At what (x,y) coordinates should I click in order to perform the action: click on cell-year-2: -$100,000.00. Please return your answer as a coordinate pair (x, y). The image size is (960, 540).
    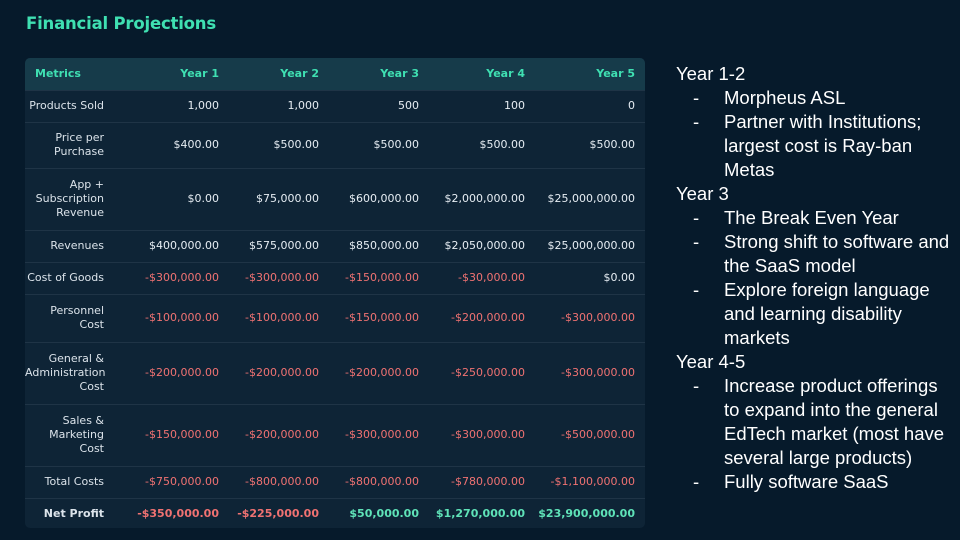
    Looking at the image, I should click on (279, 317).